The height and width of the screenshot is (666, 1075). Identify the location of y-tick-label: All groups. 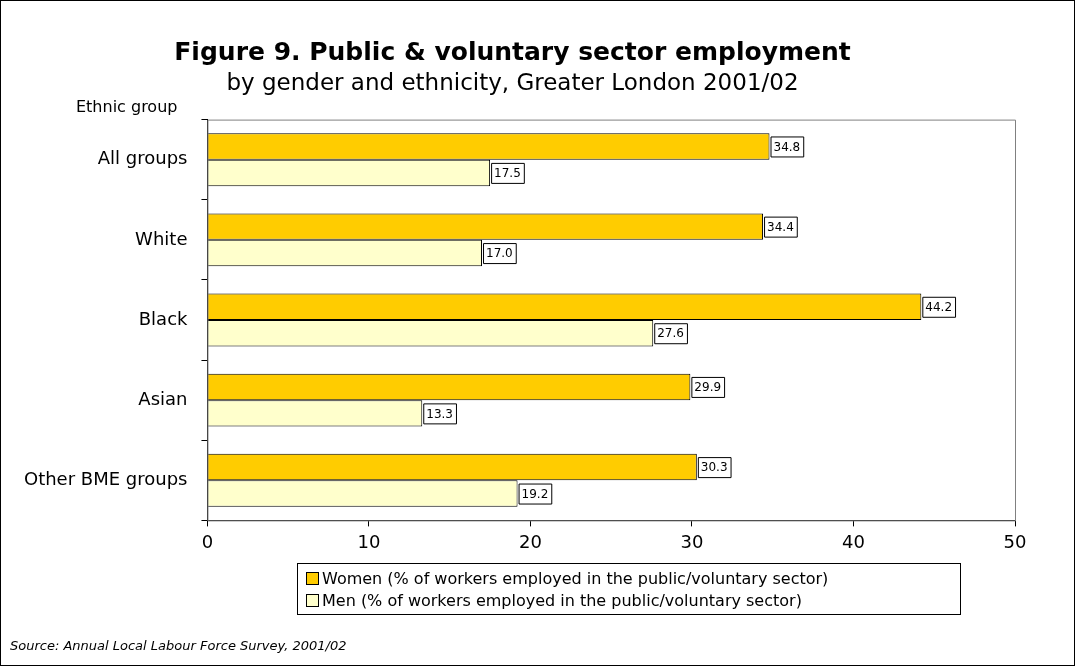
(142, 158).